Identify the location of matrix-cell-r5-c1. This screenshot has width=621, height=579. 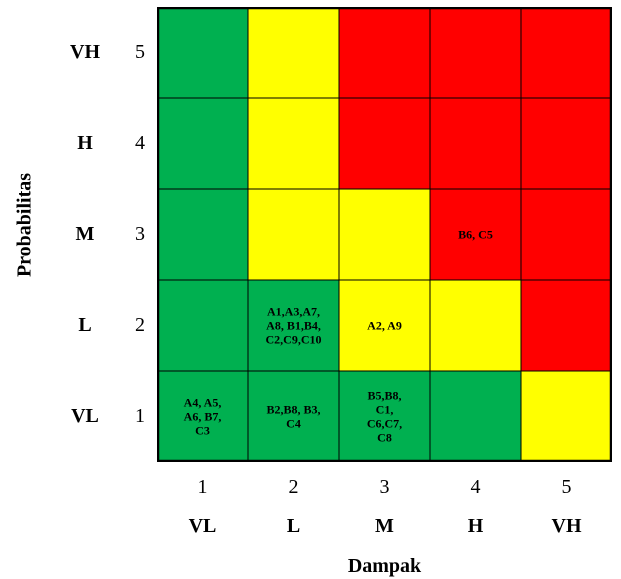
(203, 53).